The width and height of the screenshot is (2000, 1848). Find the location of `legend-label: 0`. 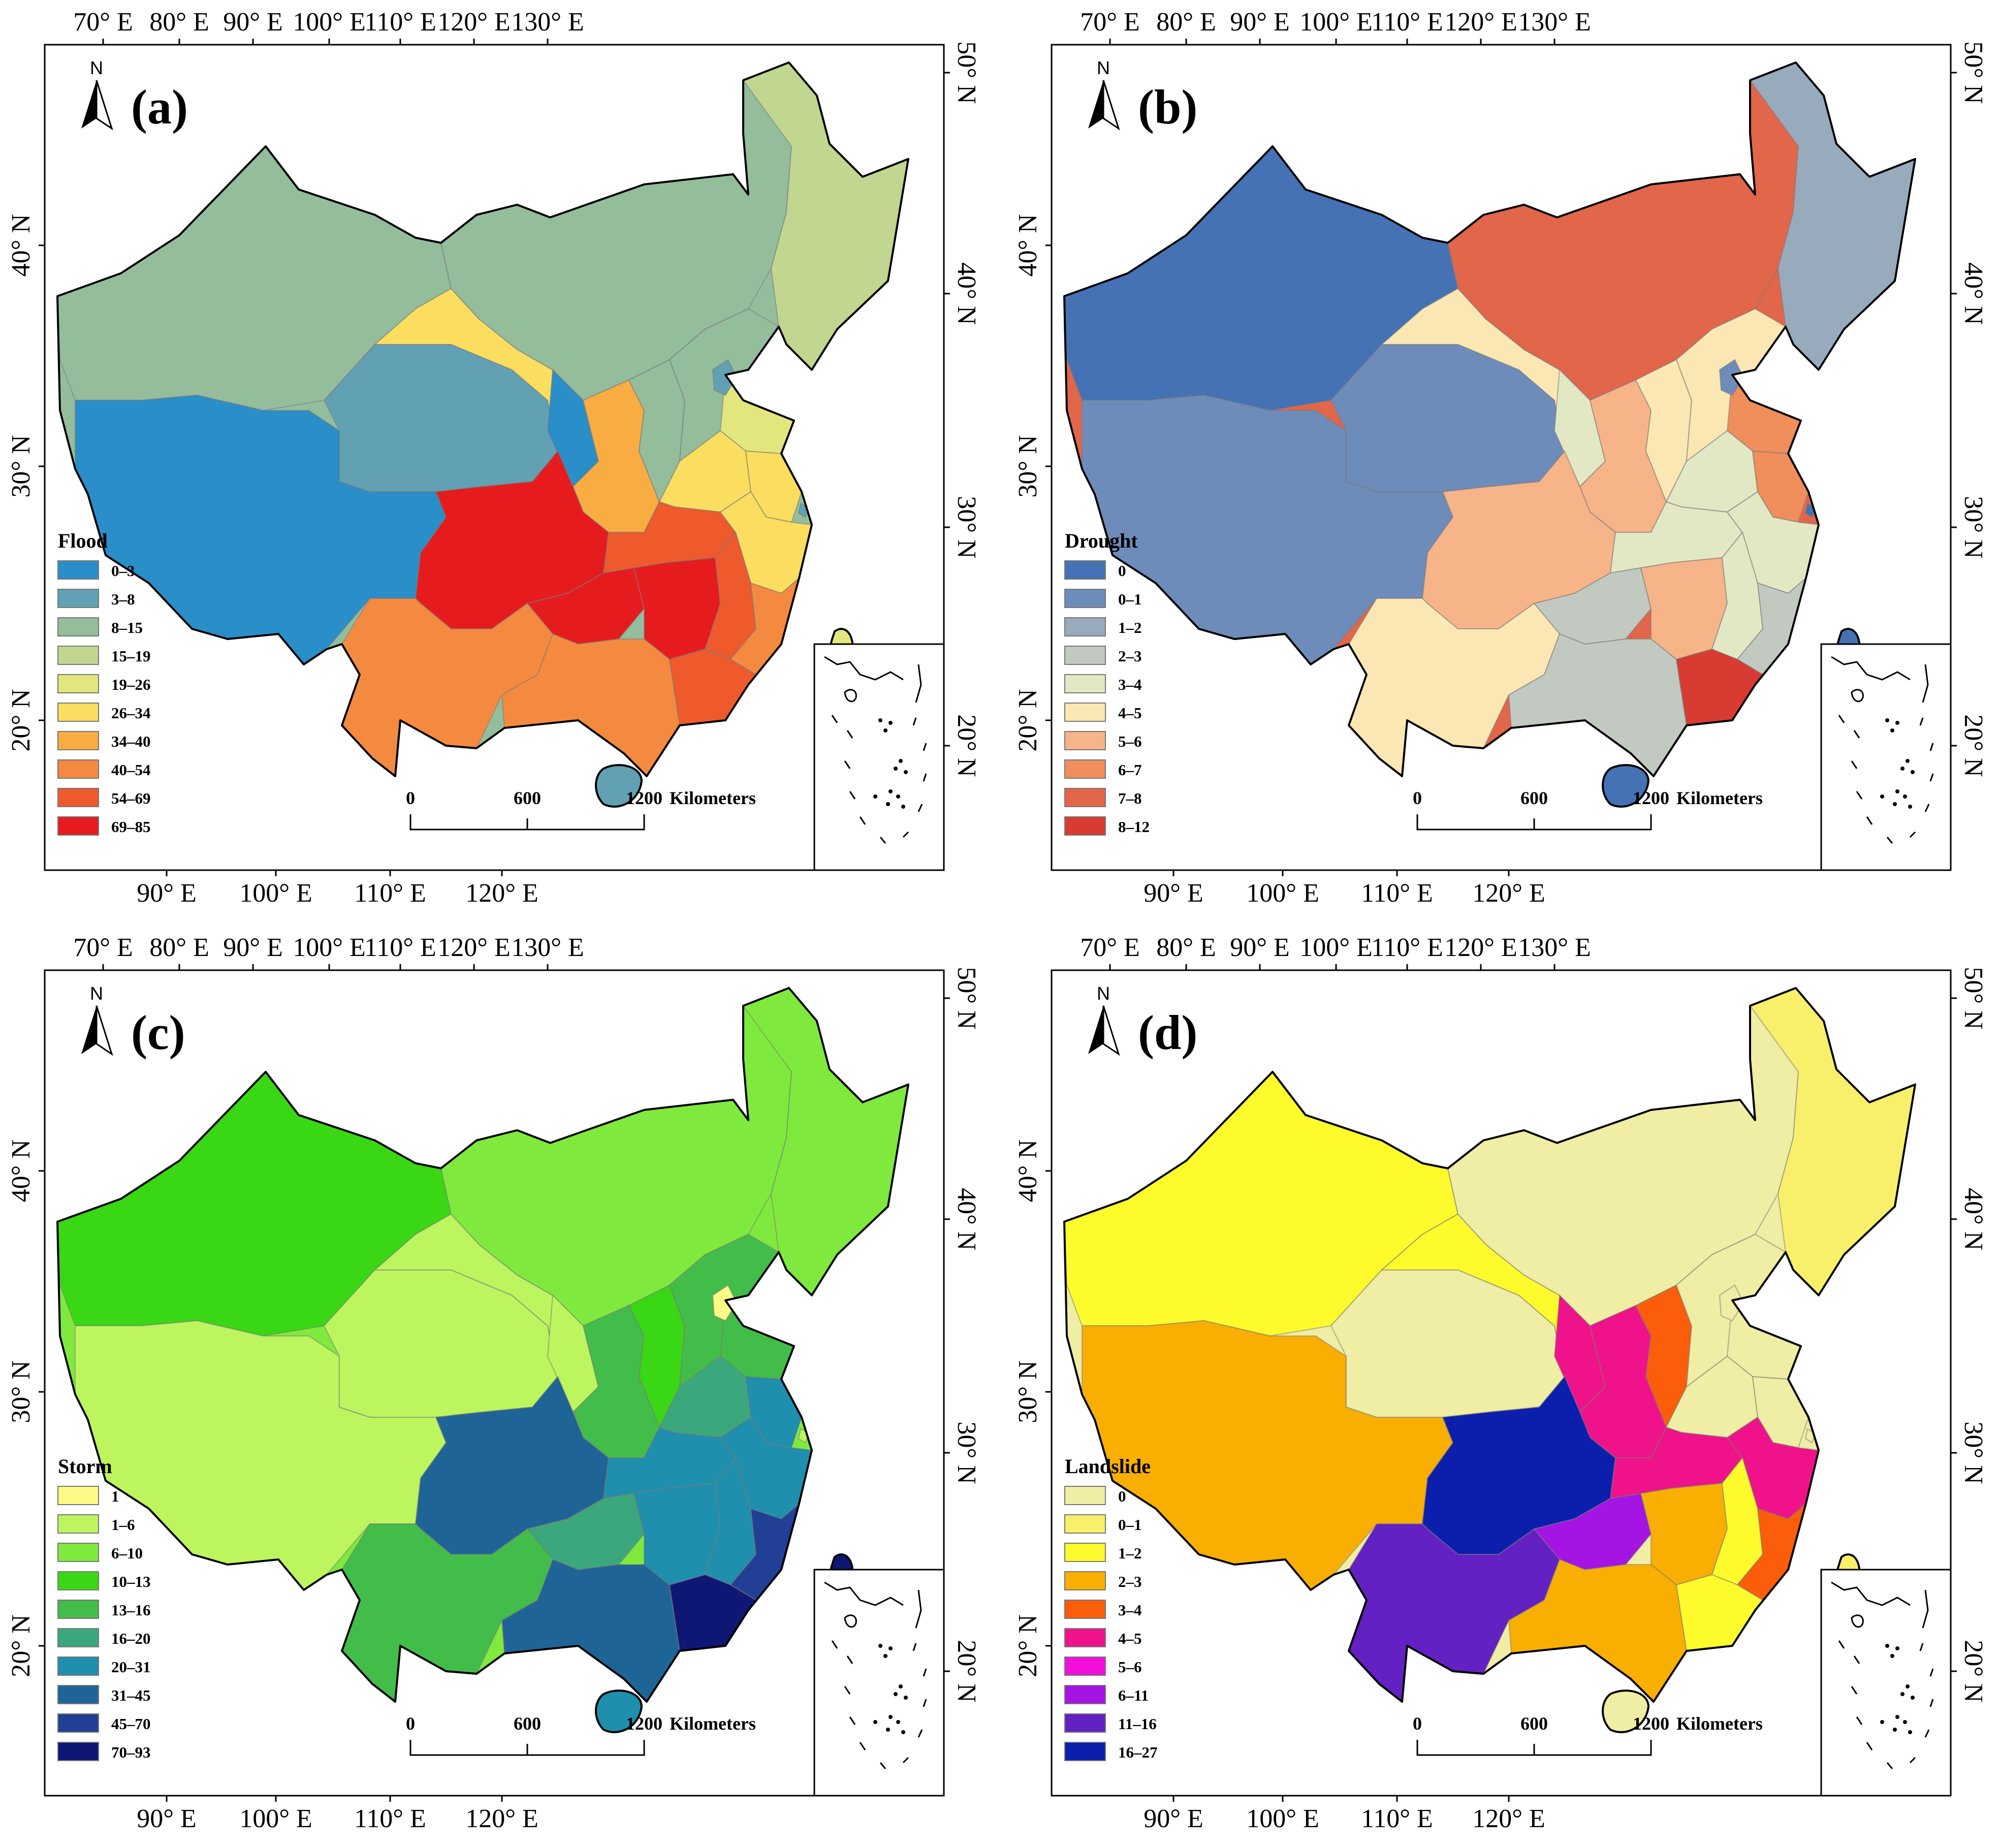

legend-label: 0 is located at coordinates (1122, 571).